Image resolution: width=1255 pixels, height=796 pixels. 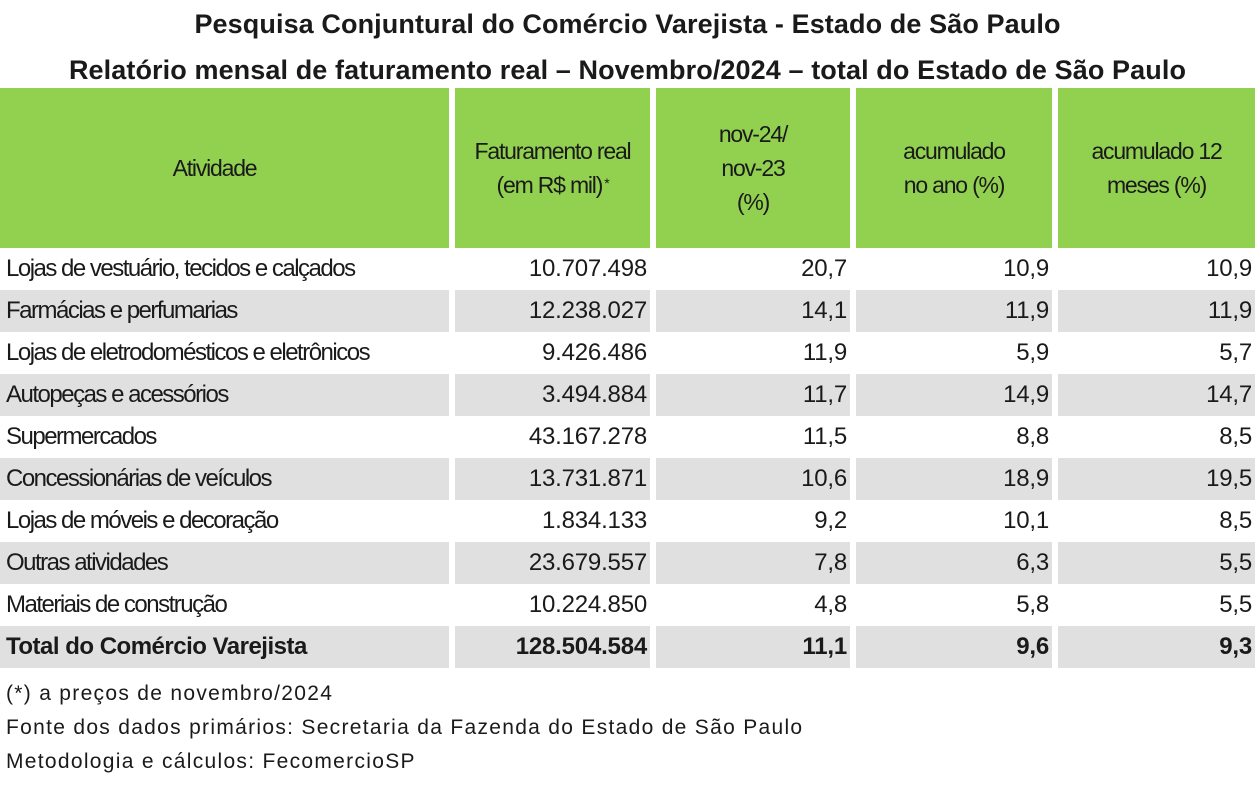 I want to click on header-nov: nov-24/ nov-23 (%), so click(x=753, y=168).